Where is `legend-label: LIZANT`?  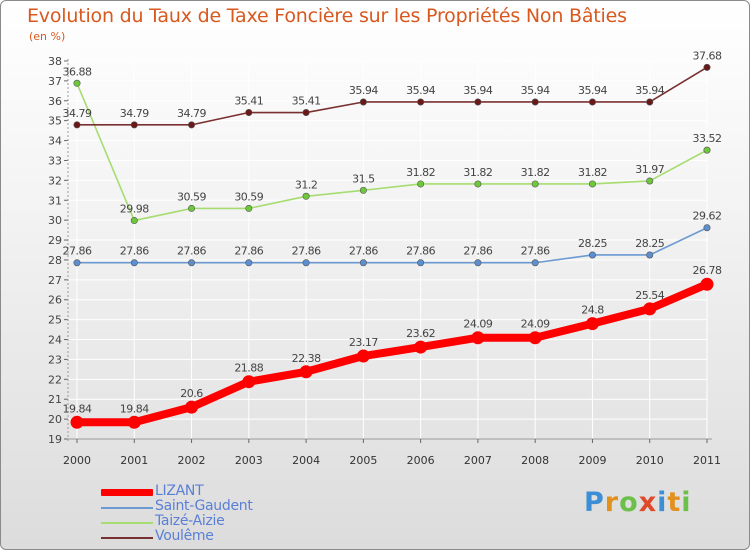
legend-label: LIZANT is located at coordinates (179, 491).